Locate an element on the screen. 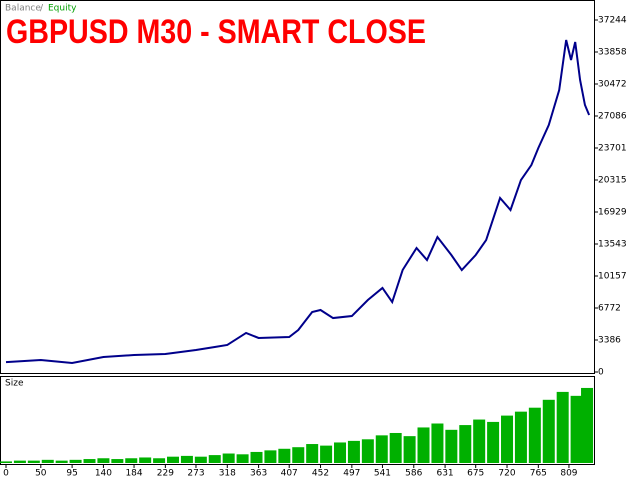  x-tick-label: 586 is located at coordinates (413, 474).